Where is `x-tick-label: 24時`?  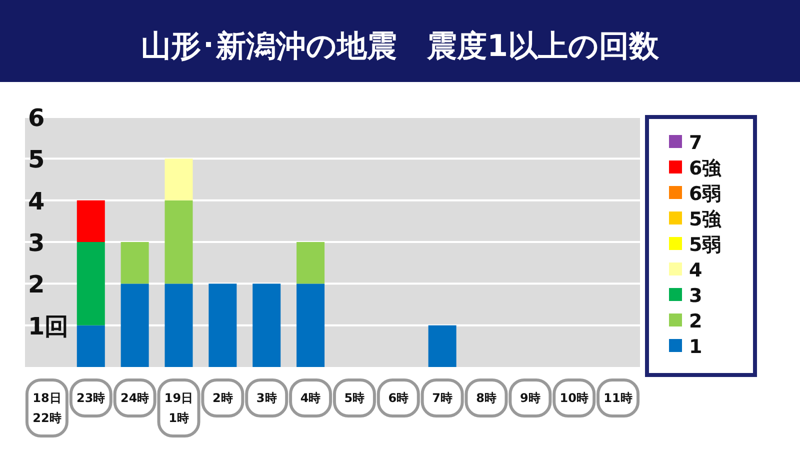
x-tick-label: 24時 is located at coordinates (135, 398).